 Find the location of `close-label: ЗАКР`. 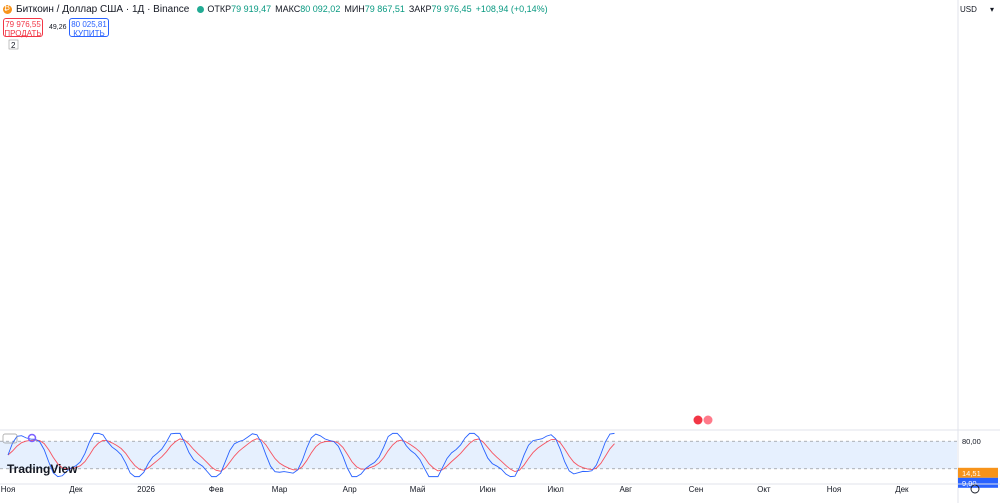

close-label: ЗАКР is located at coordinates (420, 9).